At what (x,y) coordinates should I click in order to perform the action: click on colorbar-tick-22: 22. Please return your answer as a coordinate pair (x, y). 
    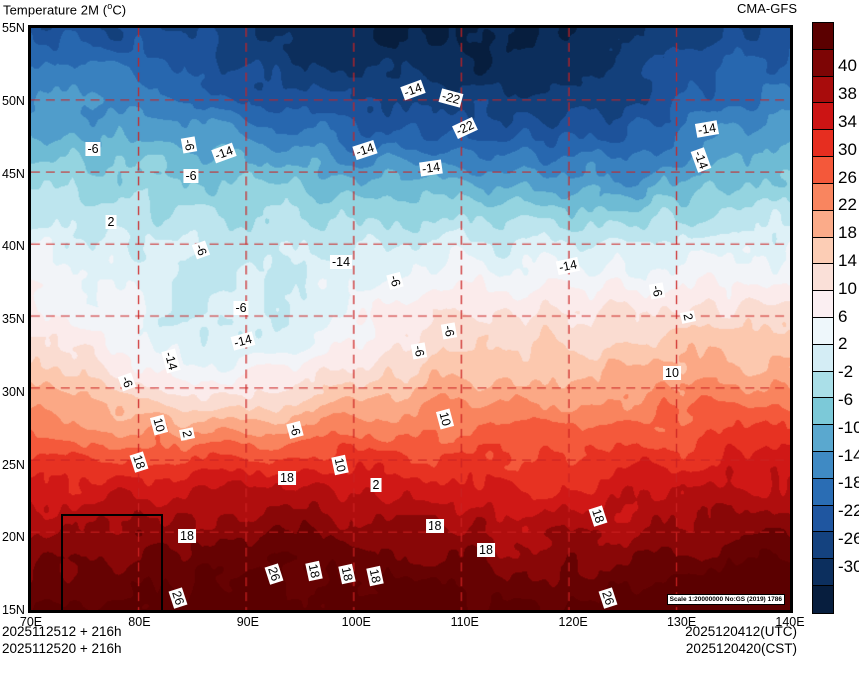
    Looking at the image, I should click on (847, 205).